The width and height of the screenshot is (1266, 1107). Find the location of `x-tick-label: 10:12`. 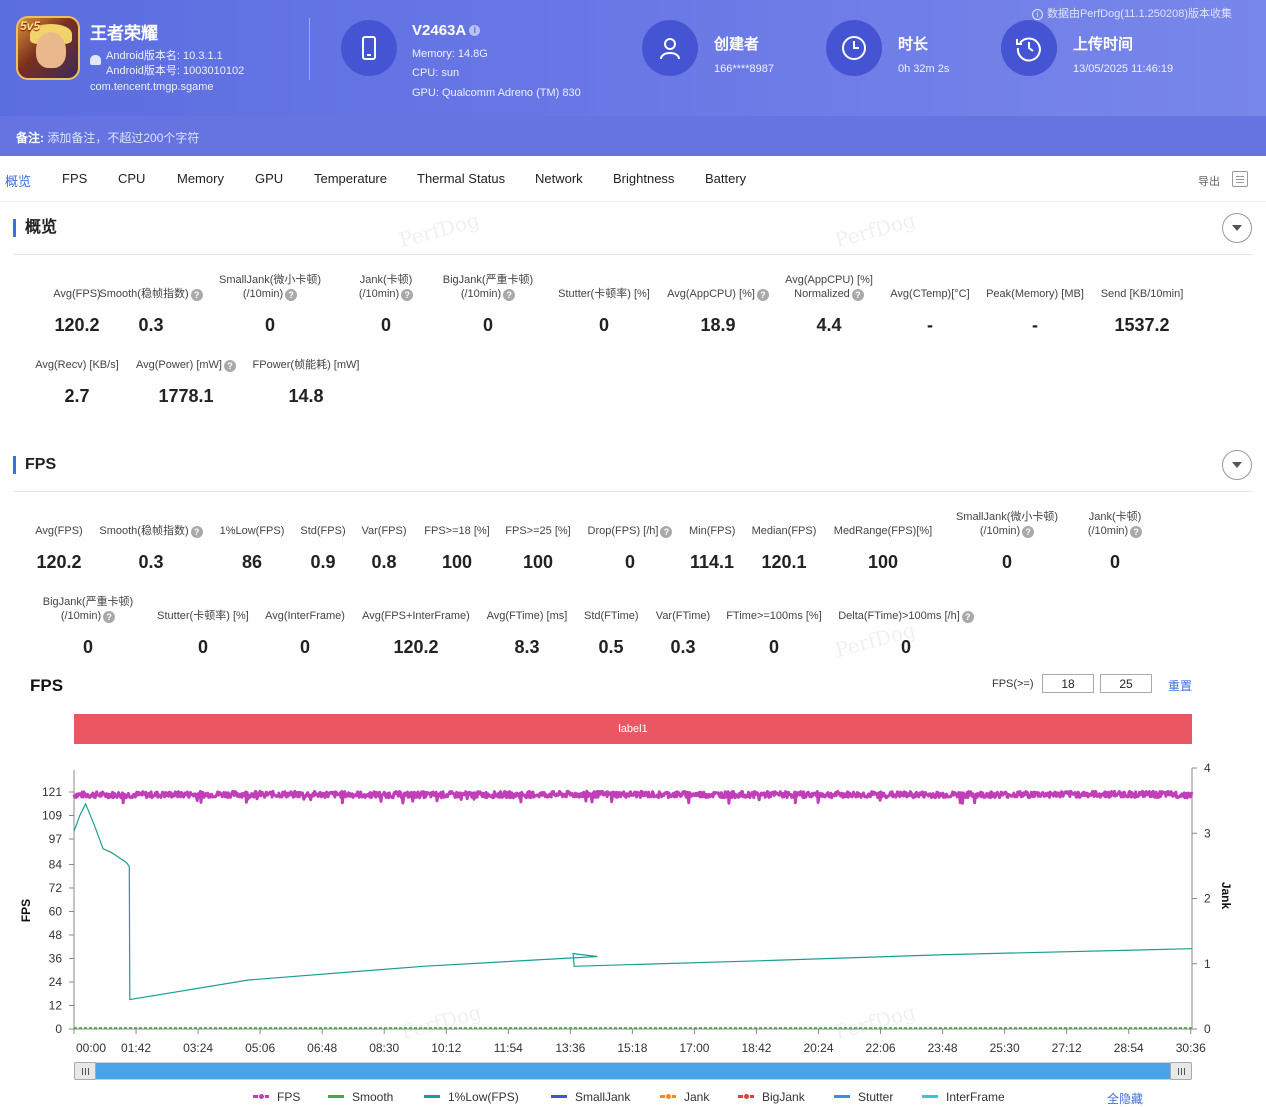

x-tick-label: 10:12 is located at coordinates (446, 1048).